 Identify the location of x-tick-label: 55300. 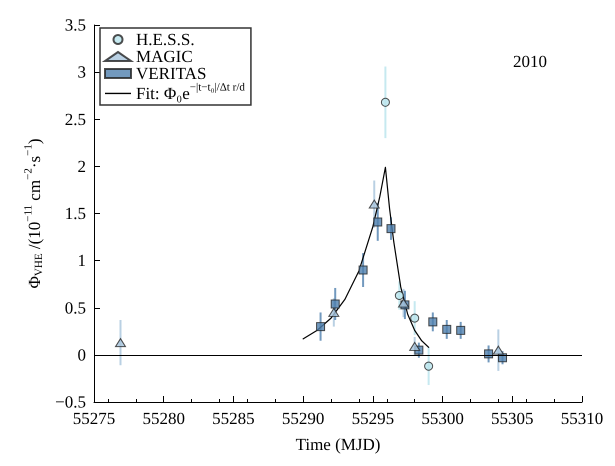
(442, 418).